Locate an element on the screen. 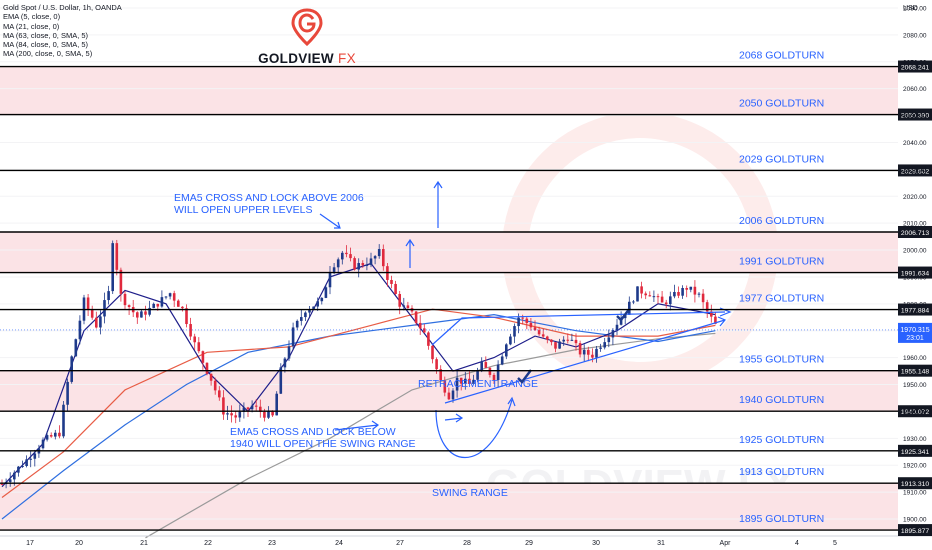 The width and height of the screenshot is (932, 550). price-tick-label: 1960.00 is located at coordinates (915, 358).